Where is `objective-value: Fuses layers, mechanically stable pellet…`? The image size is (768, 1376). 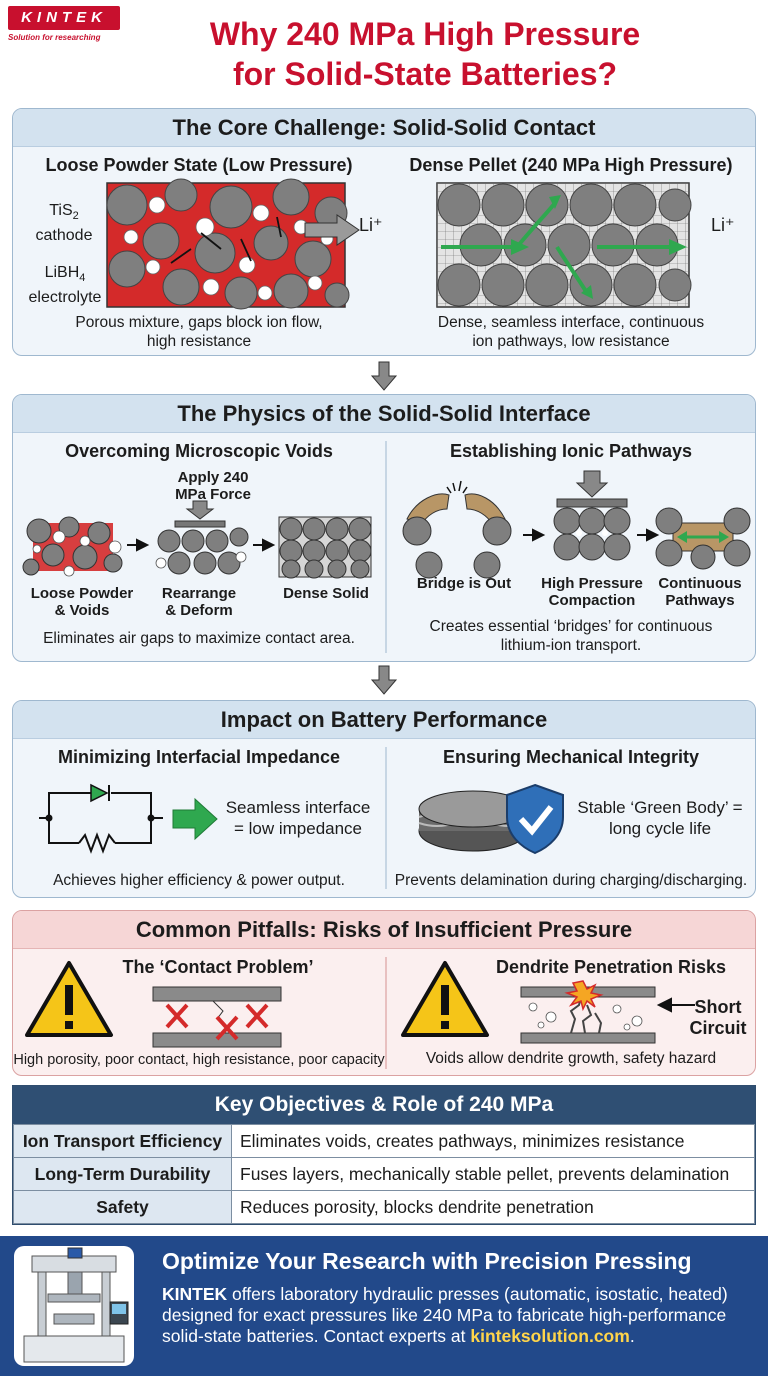
objective-value: Fuses layers, mechanically stable pellet… is located at coordinates (493, 1174).